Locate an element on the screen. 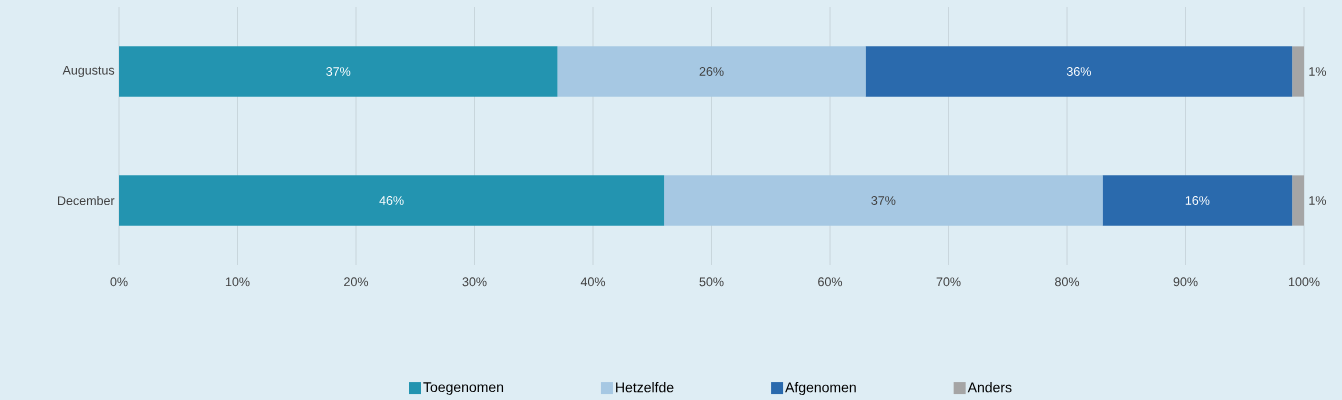 The width and height of the screenshot is (1342, 400). x-tick-label: 80% is located at coordinates (1067, 282).